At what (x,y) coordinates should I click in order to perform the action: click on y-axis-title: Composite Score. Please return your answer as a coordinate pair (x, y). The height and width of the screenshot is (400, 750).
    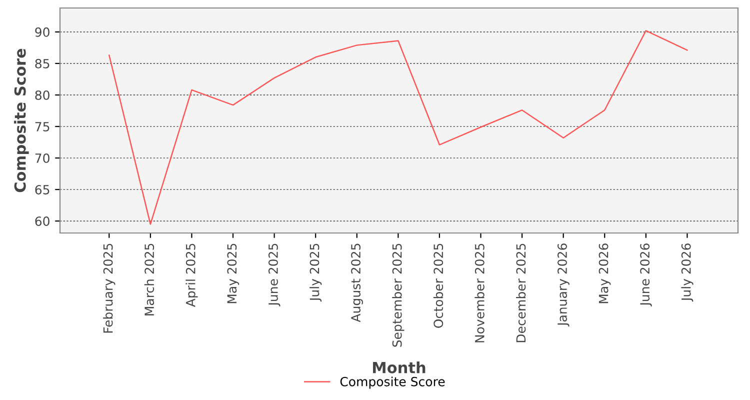
    Looking at the image, I should click on (21, 120).